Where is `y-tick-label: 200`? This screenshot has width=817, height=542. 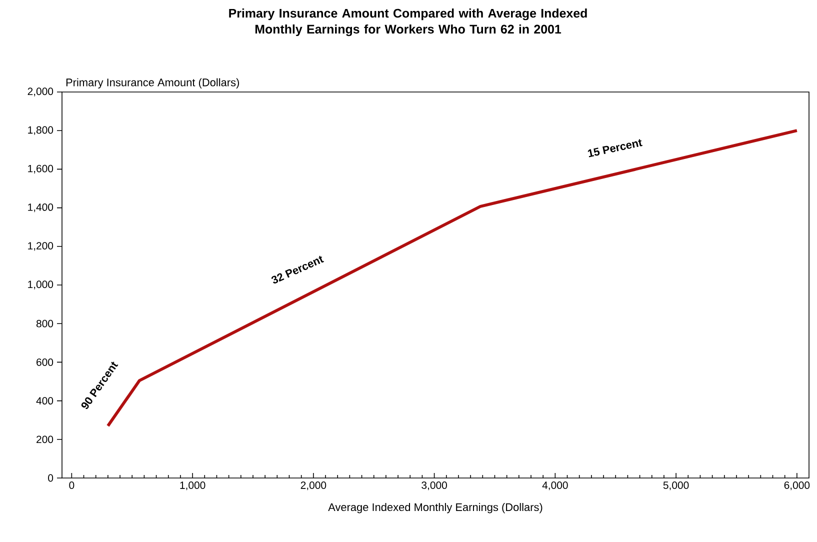
y-tick-label: 200 is located at coordinates (45, 440).